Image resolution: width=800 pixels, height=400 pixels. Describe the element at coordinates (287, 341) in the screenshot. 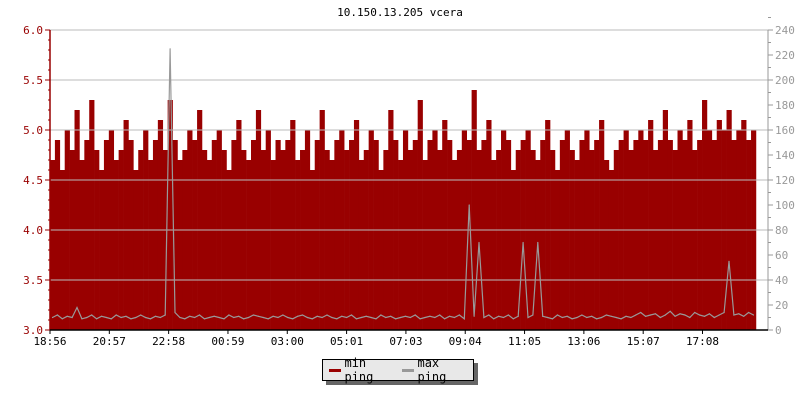

I see `x-tick-label: 03:00` at that location.